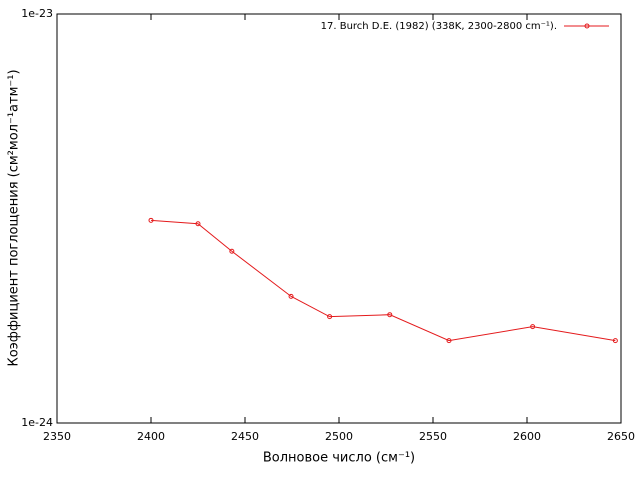  Describe the element at coordinates (245, 436) in the screenshot. I see `x-tick-label: 2450` at that location.